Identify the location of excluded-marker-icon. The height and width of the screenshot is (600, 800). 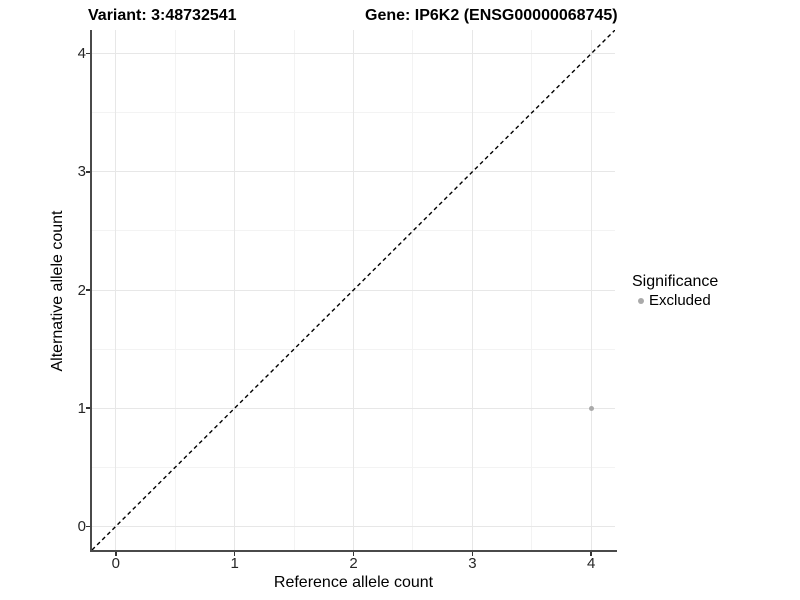
(641, 300).